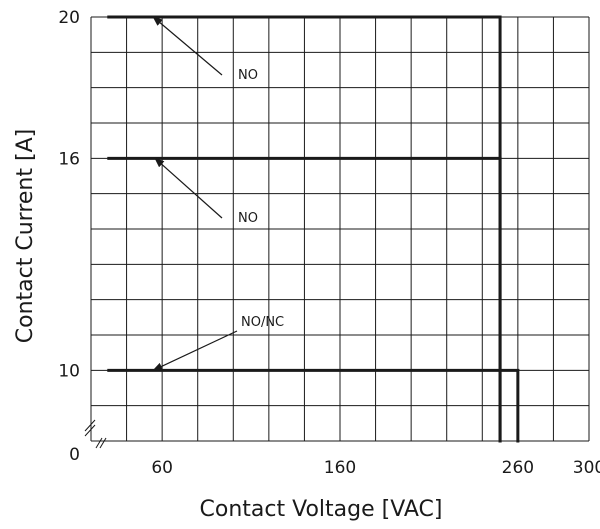  What do you see at coordinates (340, 468) in the screenshot?
I see `x-tick-label: 160` at bounding box center [340, 468].